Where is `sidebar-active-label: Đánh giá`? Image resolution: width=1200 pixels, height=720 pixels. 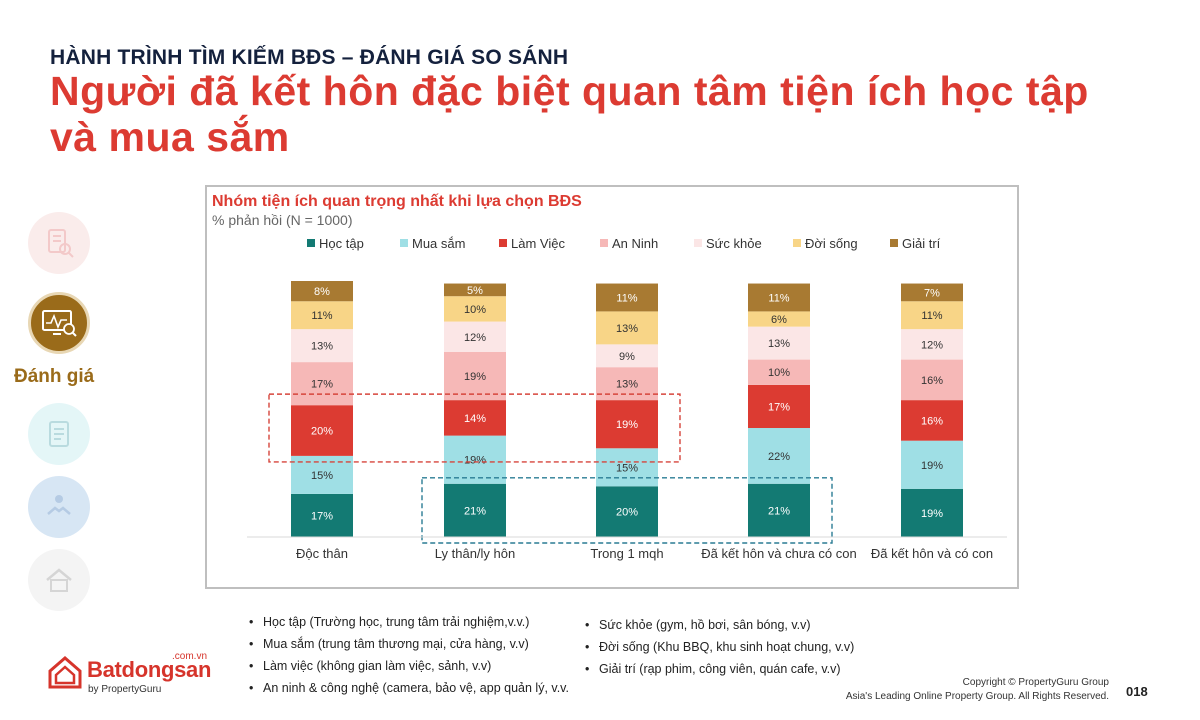 sidebar-active-label: Đánh giá is located at coordinates (54, 376).